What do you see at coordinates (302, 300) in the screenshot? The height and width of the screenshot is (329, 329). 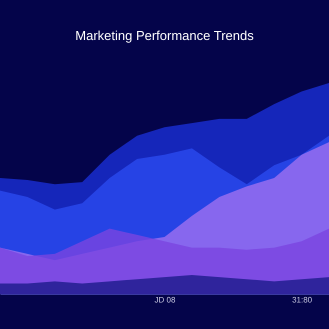 I see `x-tick-label: 31:80` at bounding box center [302, 300].